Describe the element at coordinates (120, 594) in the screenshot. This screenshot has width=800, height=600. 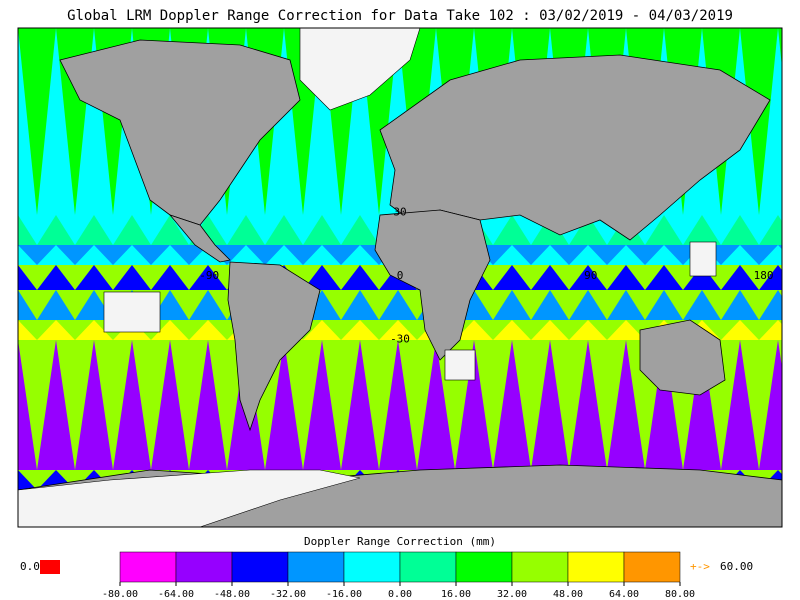
I see `colorbar-tick-label: -80.00` at that location.